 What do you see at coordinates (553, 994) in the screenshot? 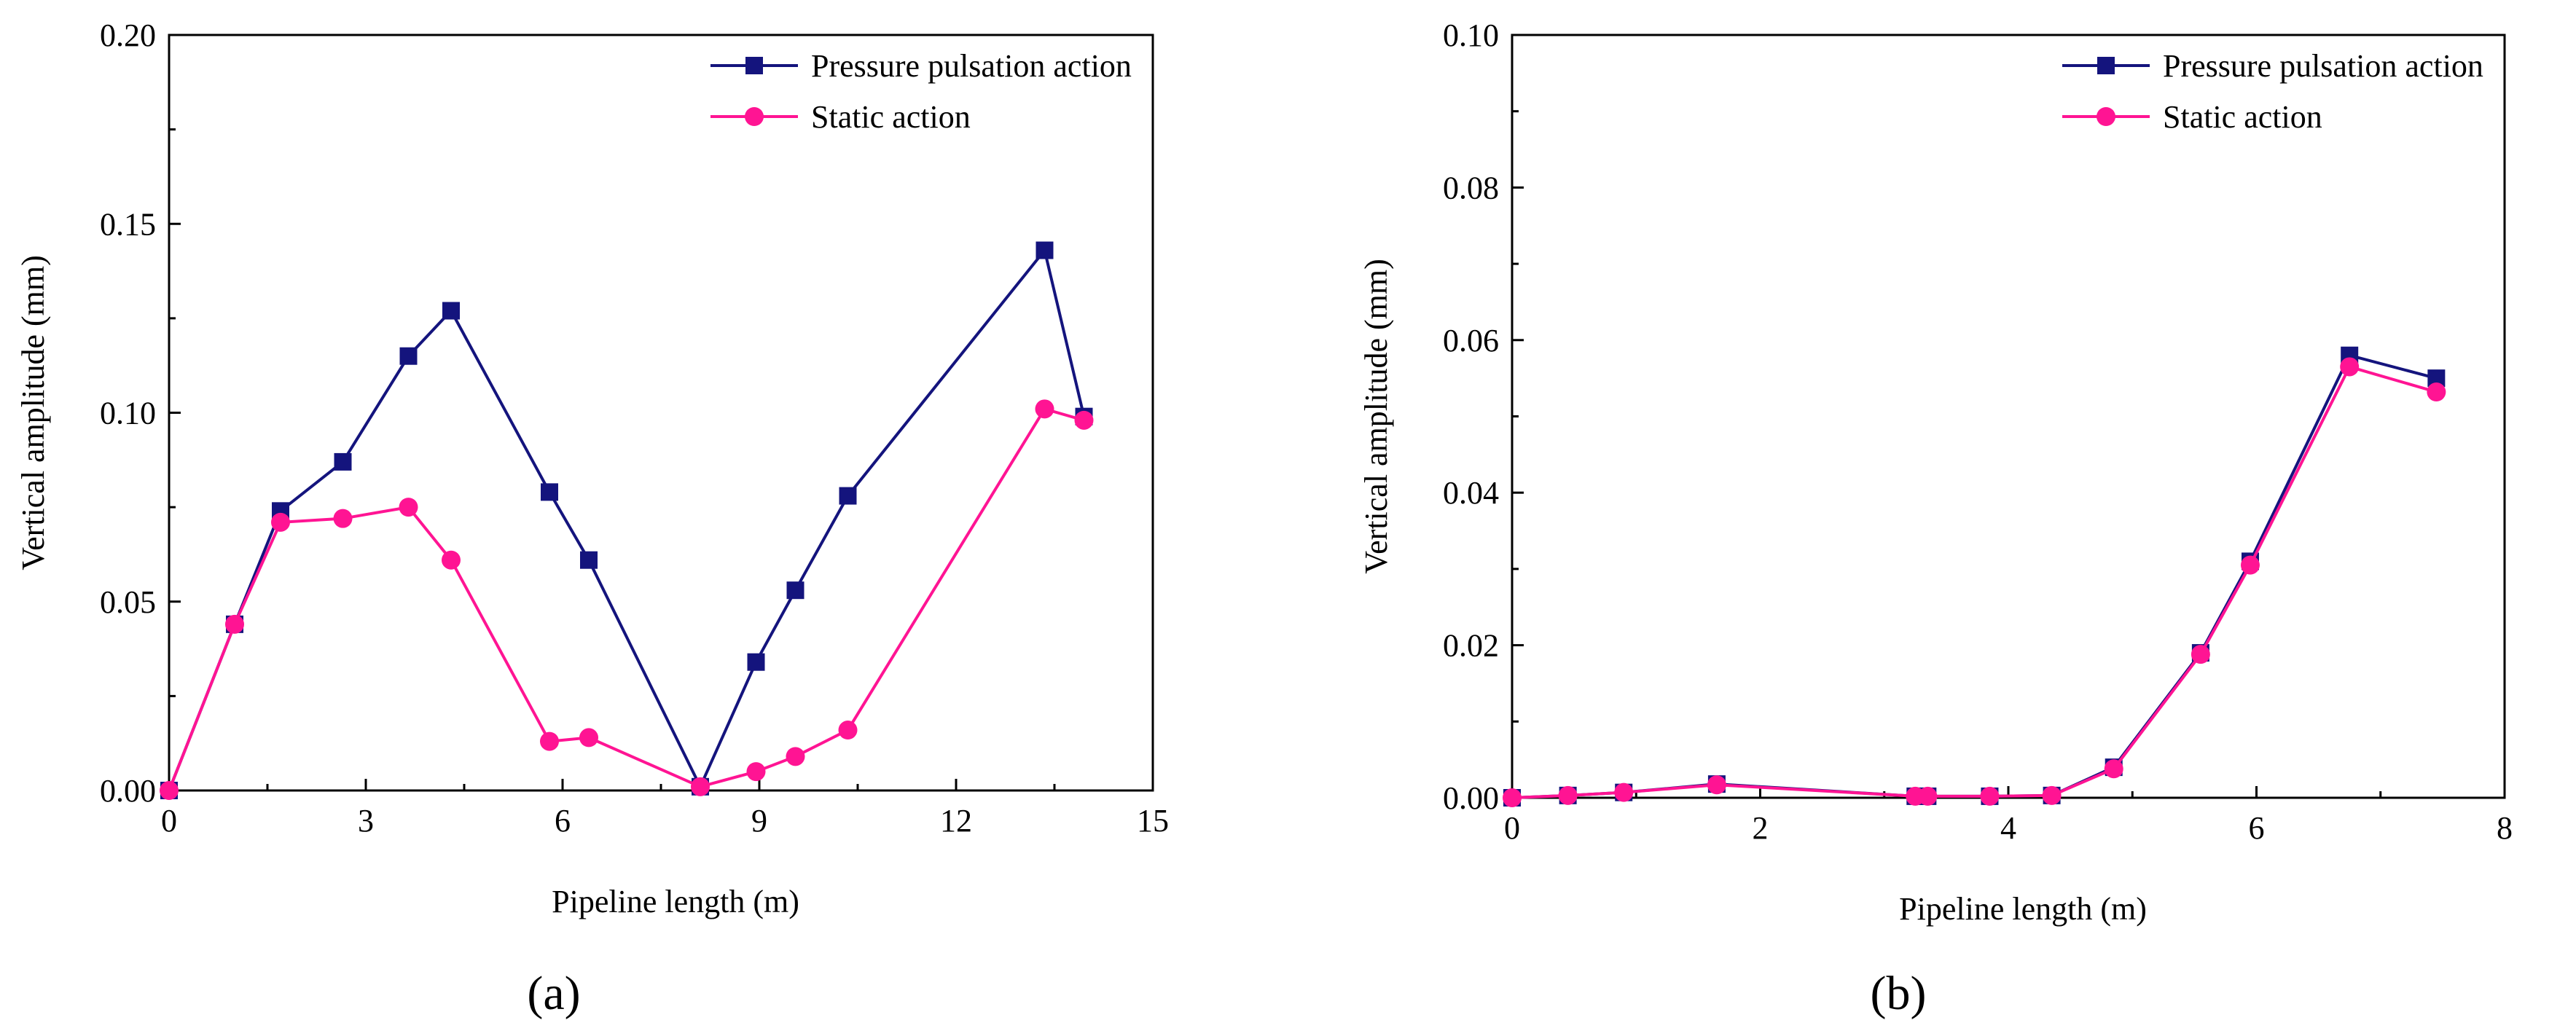
I see `panel-label: (a)` at bounding box center [553, 994].